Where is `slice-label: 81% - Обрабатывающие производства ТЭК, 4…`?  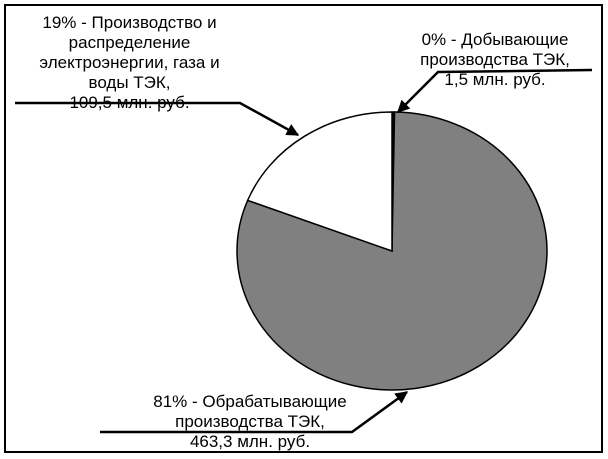 slice-label: 81% - Обрабатывающие производства ТЭК, 4… is located at coordinates (250, 422).